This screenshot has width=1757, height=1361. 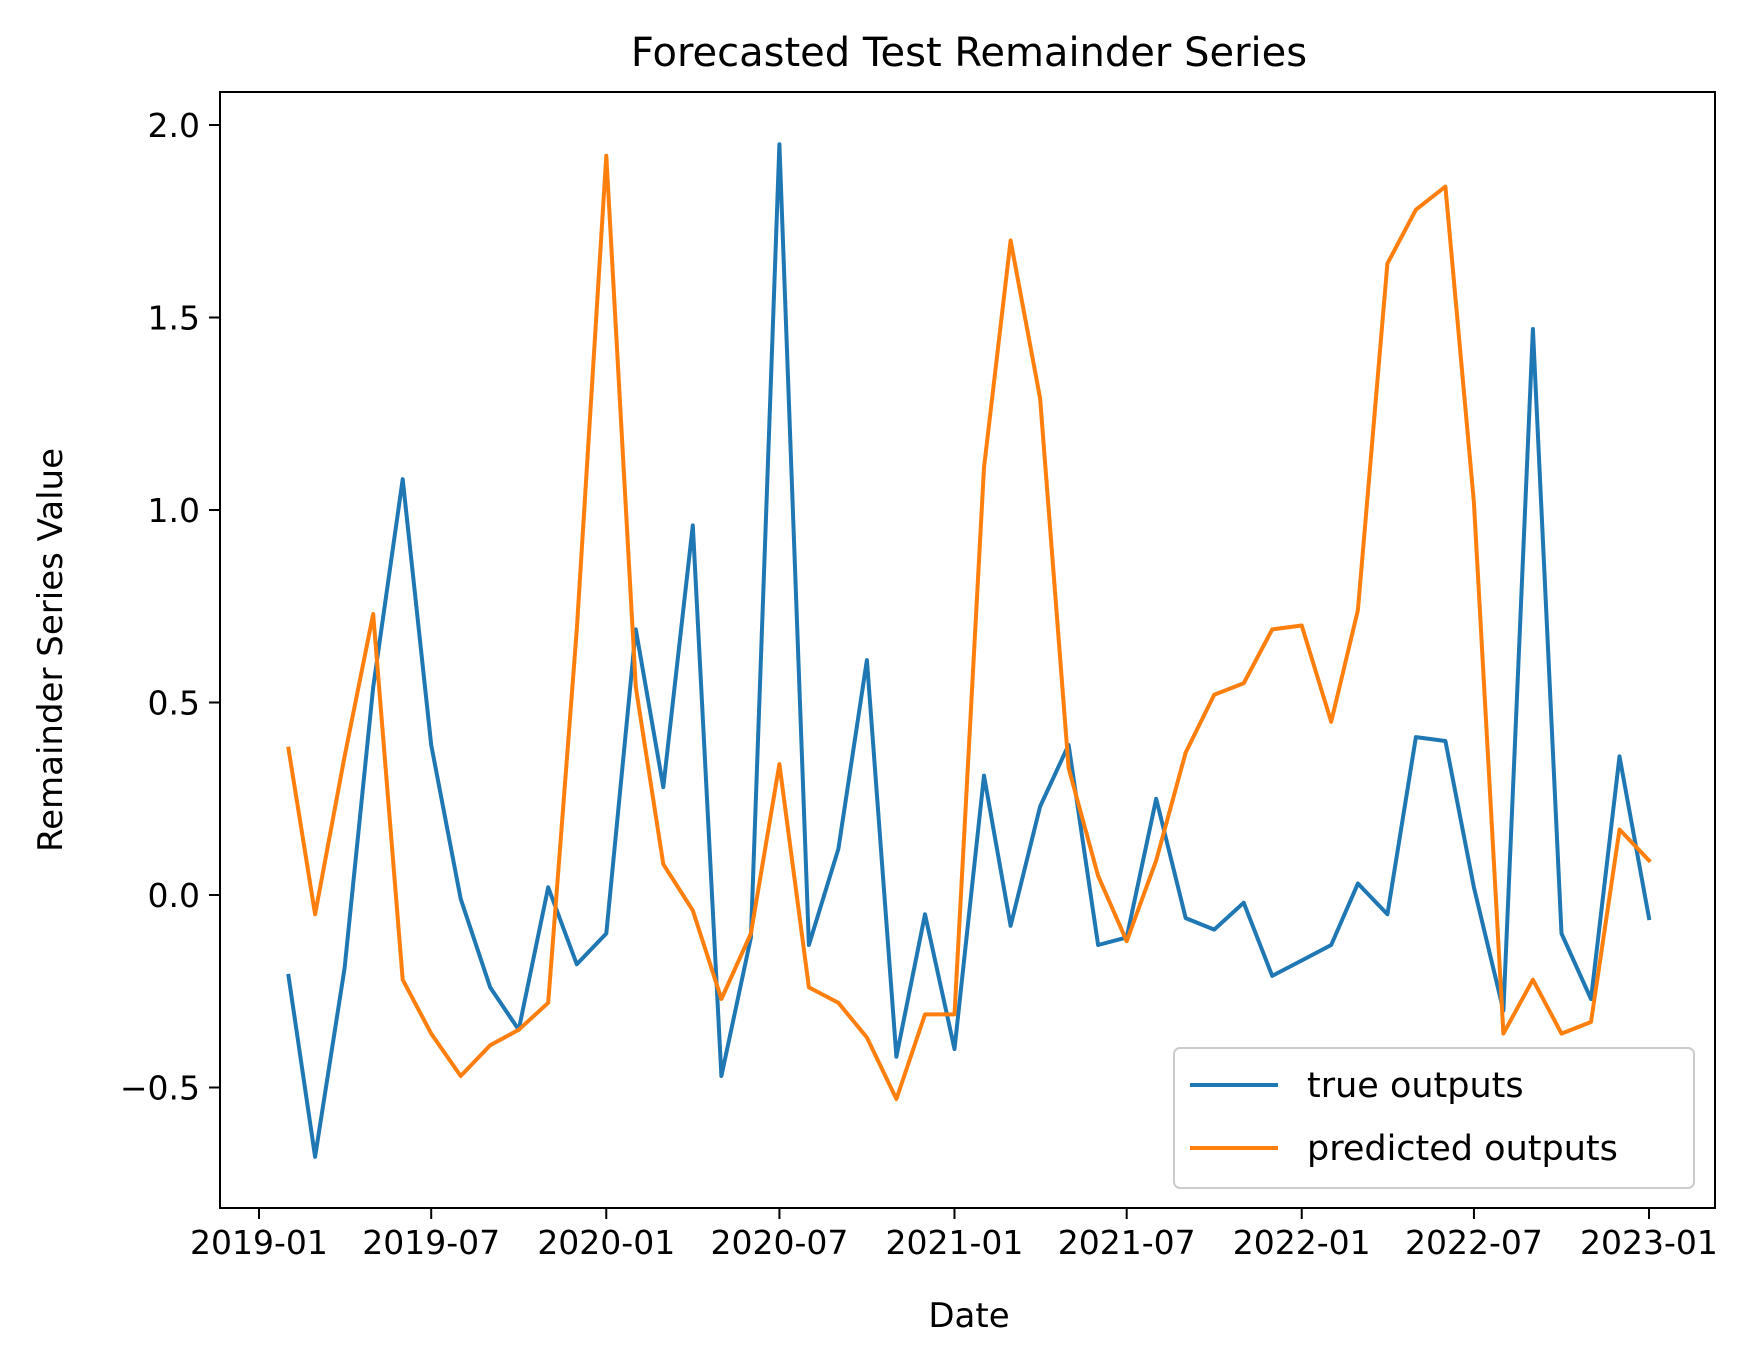 What do you see at coordinates (1127, 1242) in the screenshot?
I see `x-tick-label: 2021-07` at bounding box center [1127, 1242].